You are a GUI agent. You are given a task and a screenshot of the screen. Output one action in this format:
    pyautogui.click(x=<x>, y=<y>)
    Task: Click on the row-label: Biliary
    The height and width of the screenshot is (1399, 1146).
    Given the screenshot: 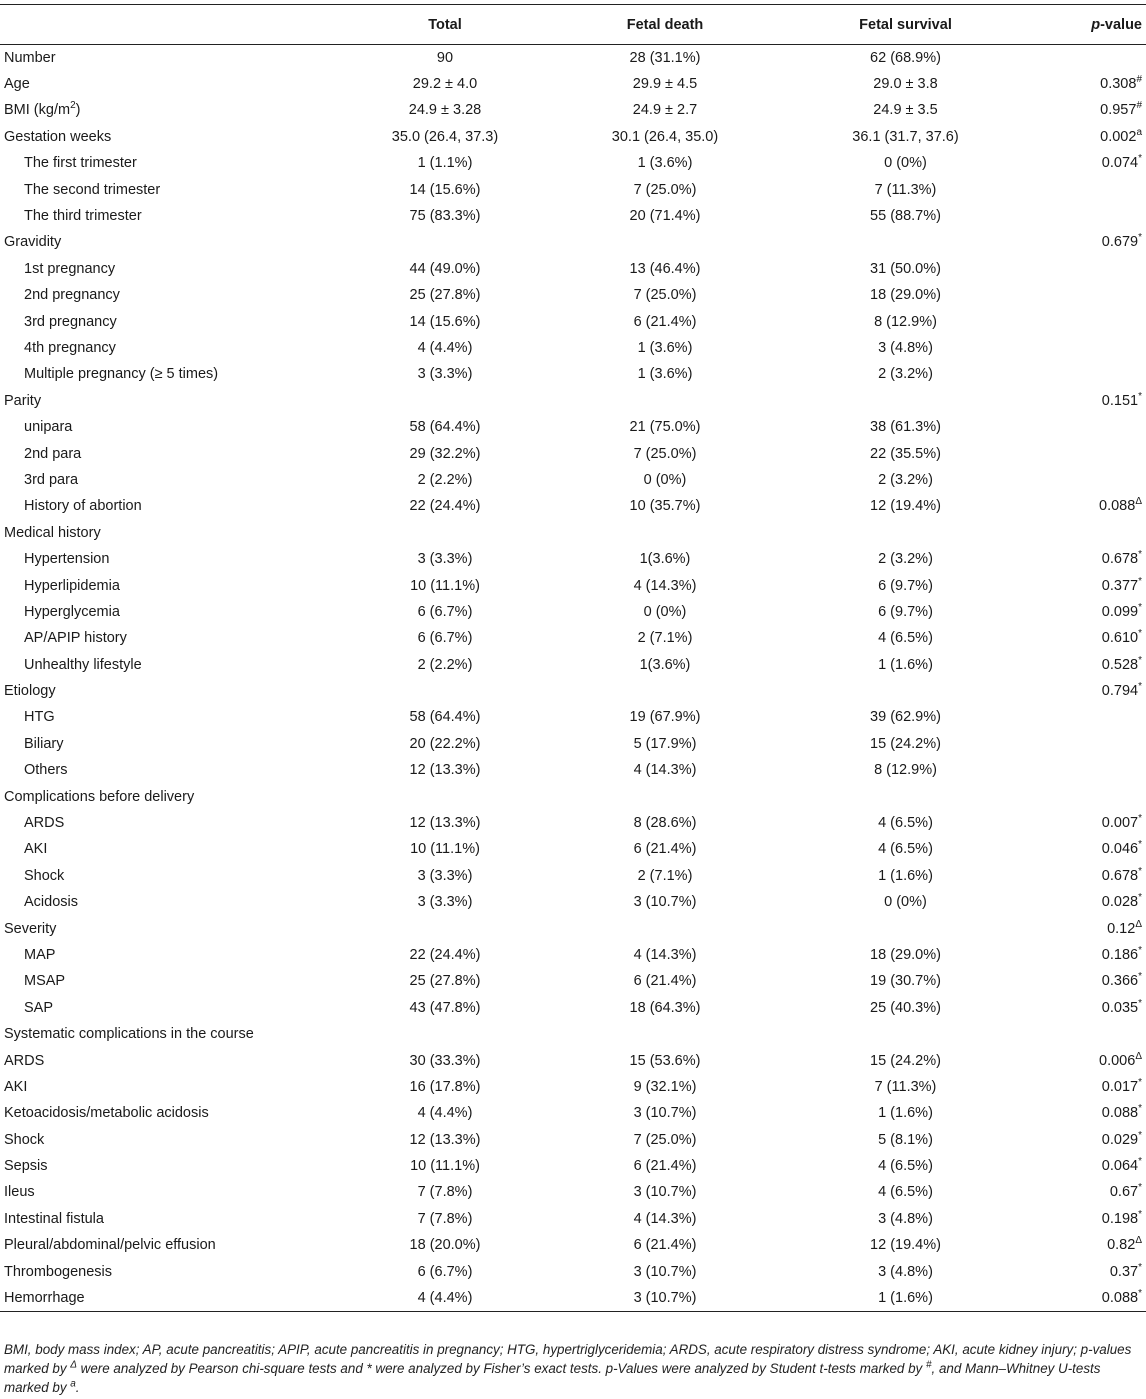 What is the action you would take?
    pyautogui.click(x=172, y=744)
    